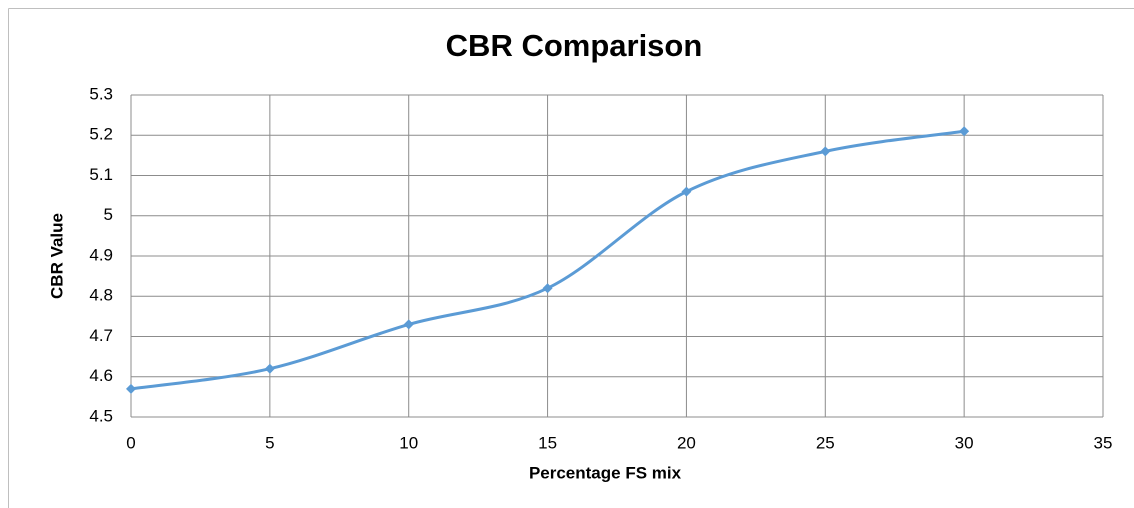  I want to click on y-tick-label: 4.5, so click(101, 415).